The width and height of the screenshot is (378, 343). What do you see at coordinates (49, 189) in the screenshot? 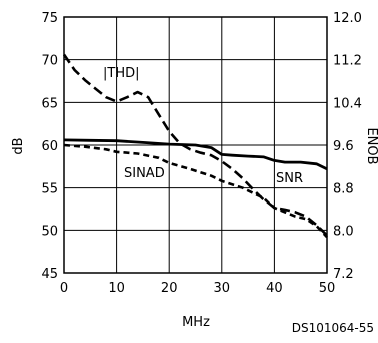
I see `y-tick-label: 55` at bounding box center [49, 189].